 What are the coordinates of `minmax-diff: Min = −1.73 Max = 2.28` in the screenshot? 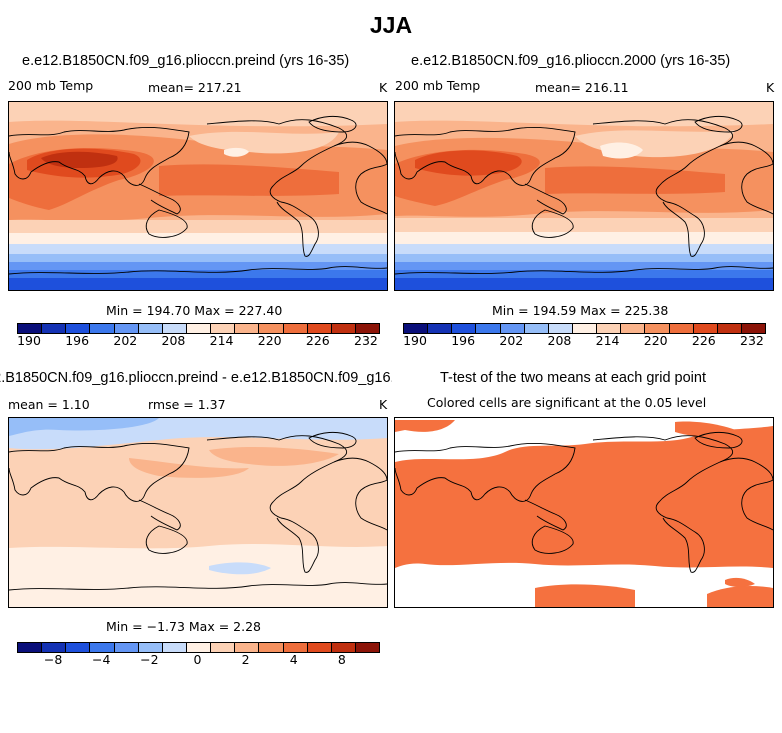 It's located at (183, 626).